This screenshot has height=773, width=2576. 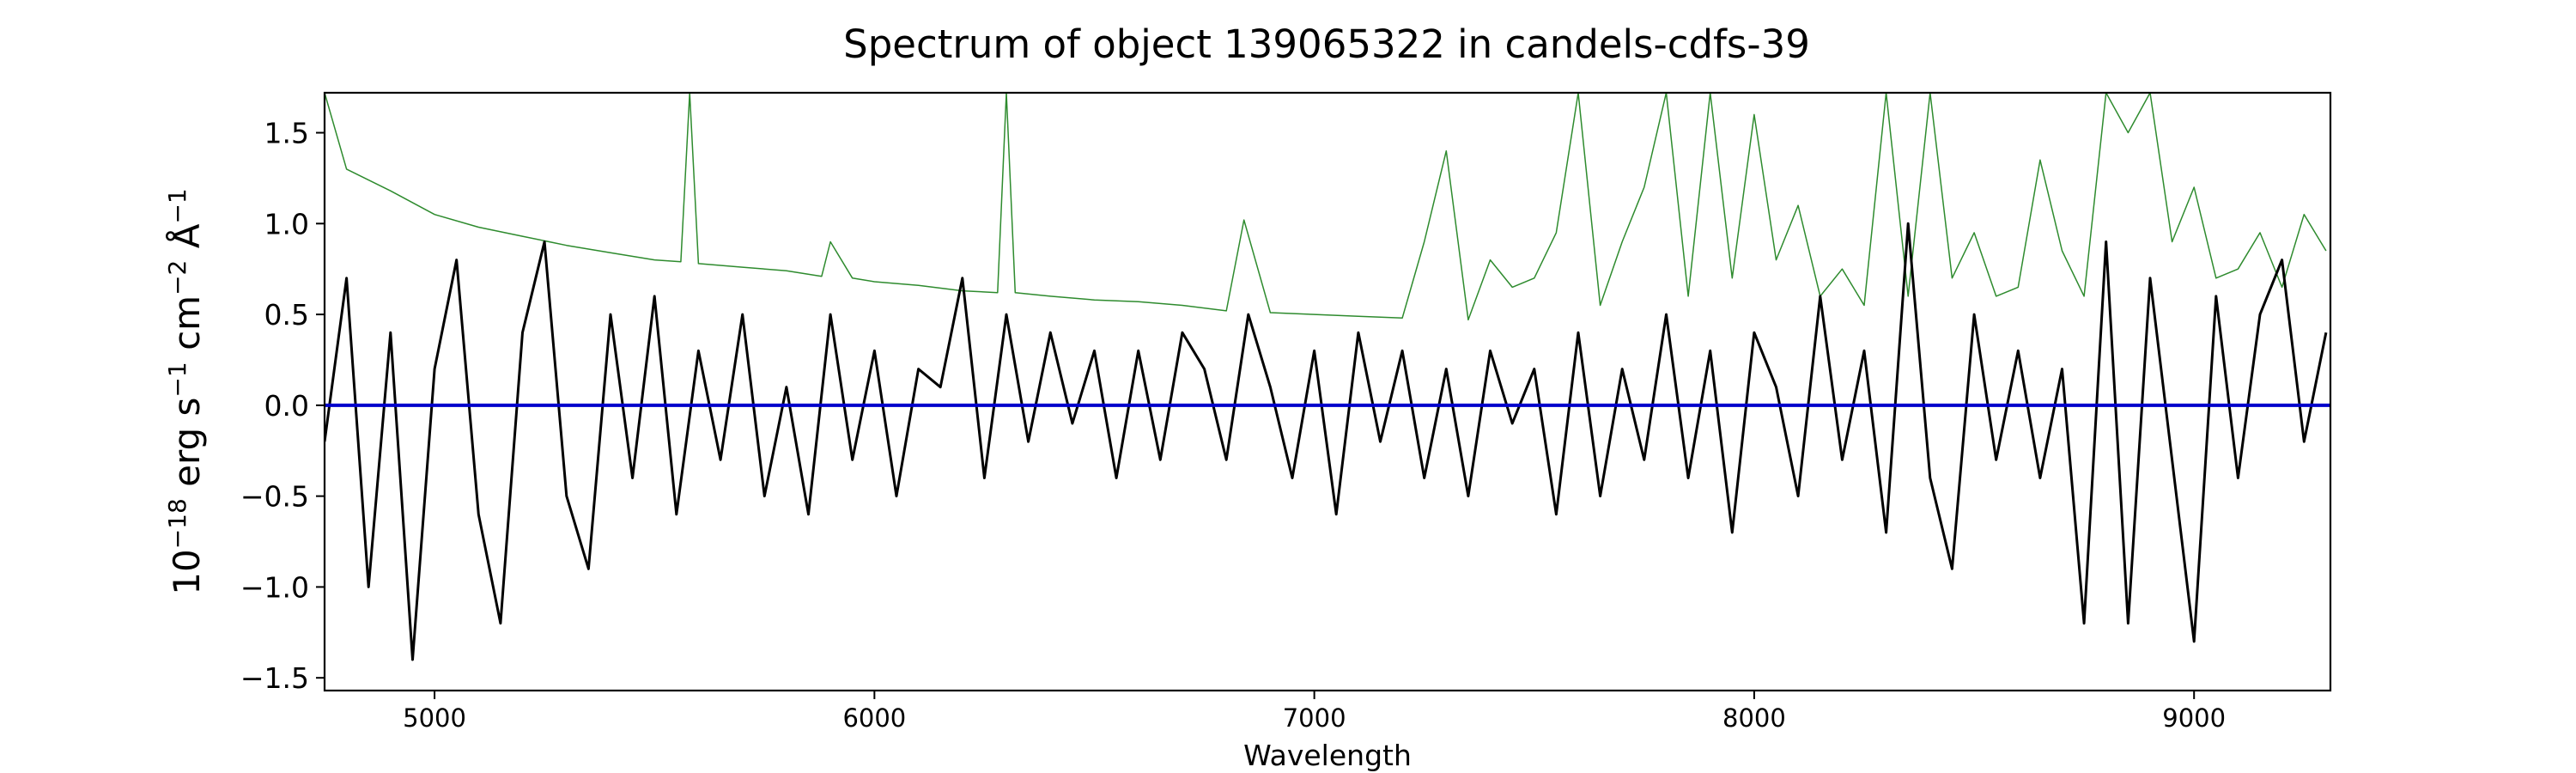 What do you see at coordinates (187, 328) in the screenshot?
I see `y-label-cm: cm` at bounding box center [187, 328].